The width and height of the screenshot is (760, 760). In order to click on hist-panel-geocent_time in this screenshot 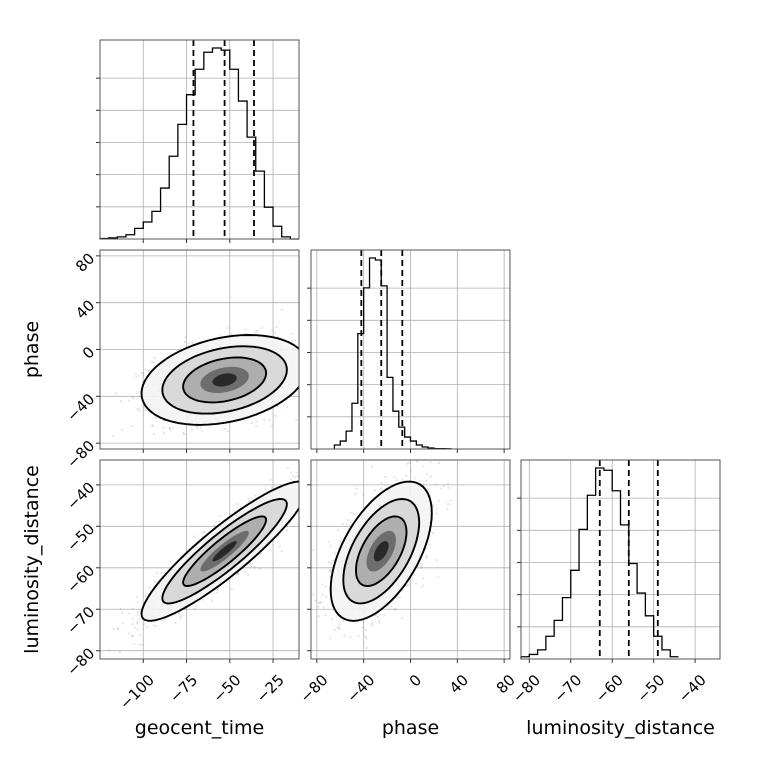, I will do `click(197, 140)`.